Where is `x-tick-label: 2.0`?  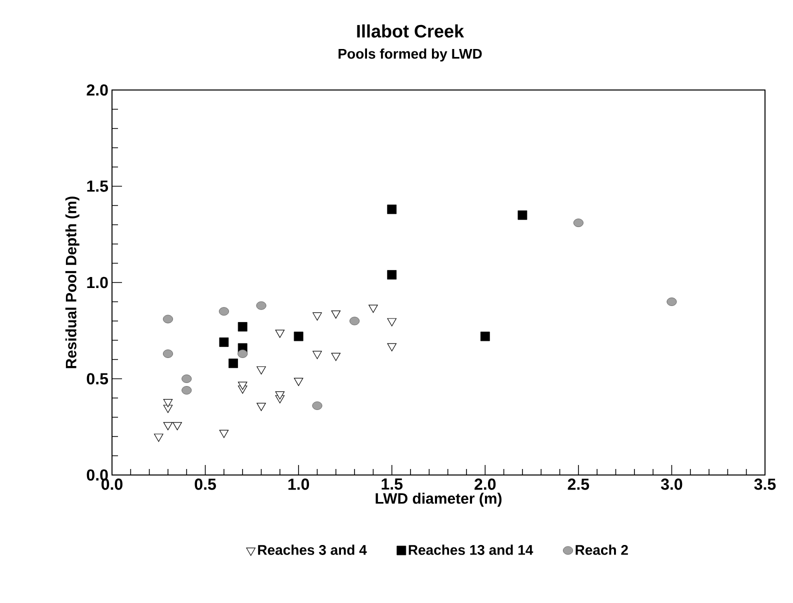 x-tick-label: 2.0 is located at coordinates (485, 484).